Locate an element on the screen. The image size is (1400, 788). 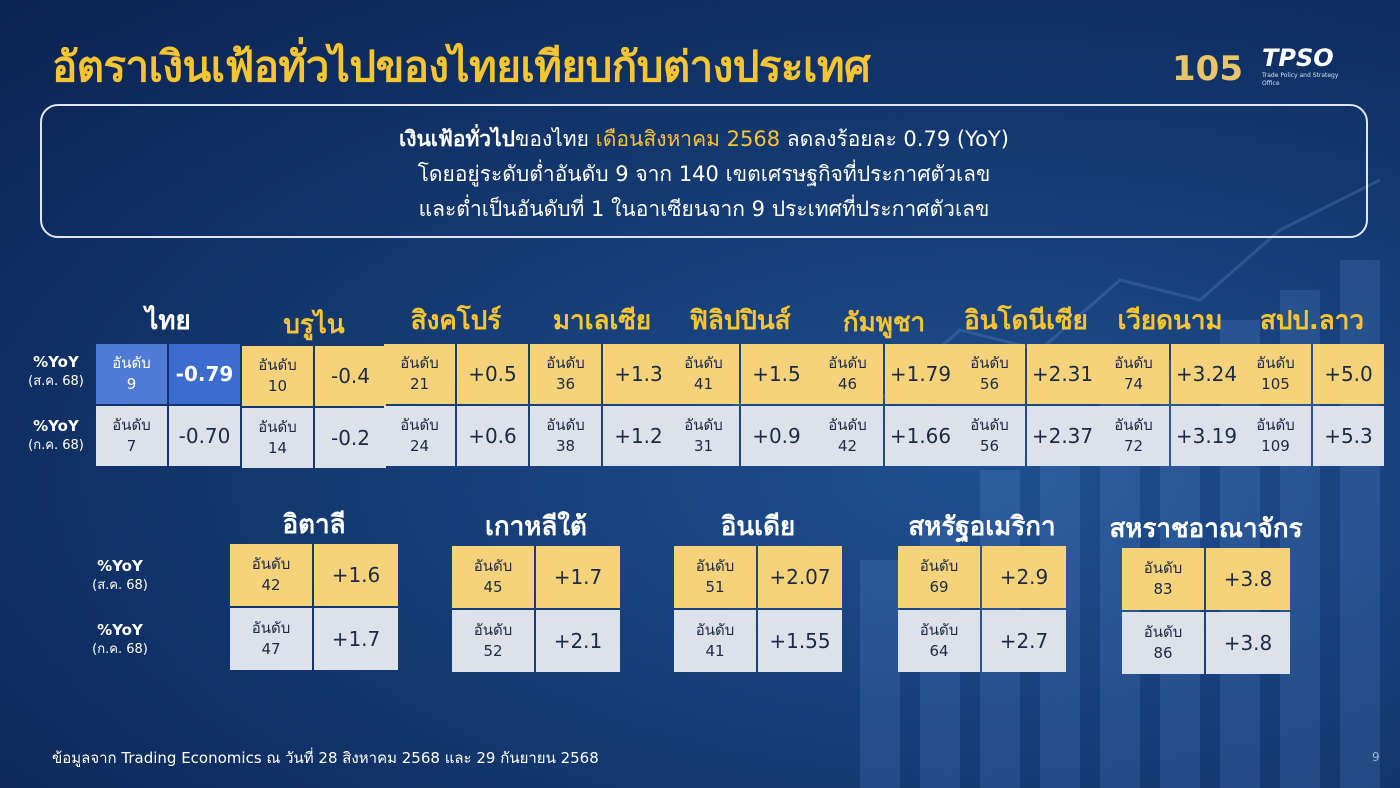
row-label-aug-bottom: %YoY (ส.ค. 68) is located at coordinates (120, 576).